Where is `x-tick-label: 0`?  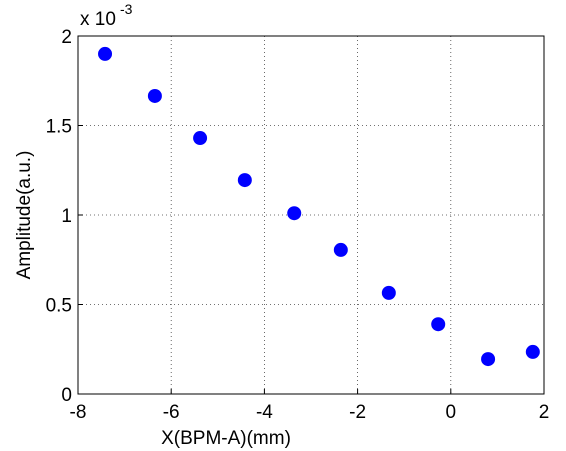 x-tick-label: 0 is located at coordinates (451, 412).